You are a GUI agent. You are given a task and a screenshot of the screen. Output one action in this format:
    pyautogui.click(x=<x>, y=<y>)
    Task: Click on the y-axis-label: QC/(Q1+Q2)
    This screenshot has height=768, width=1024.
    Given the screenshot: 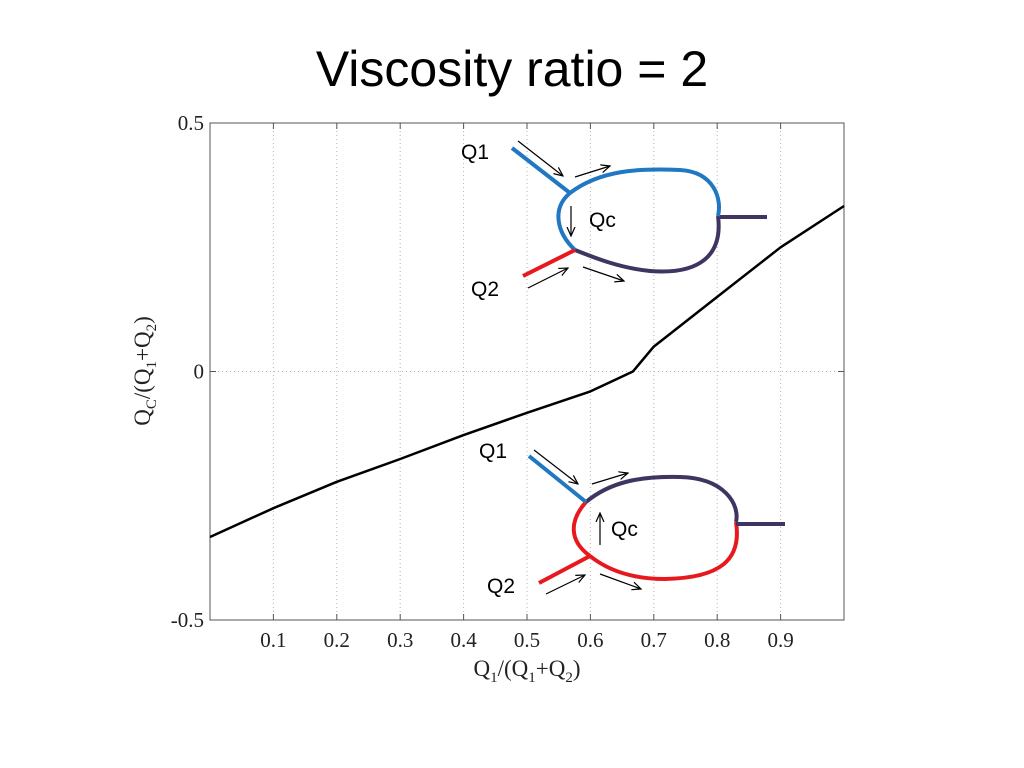 What is the action you would take?
    pyautogui.click(x=145, y=371)
    